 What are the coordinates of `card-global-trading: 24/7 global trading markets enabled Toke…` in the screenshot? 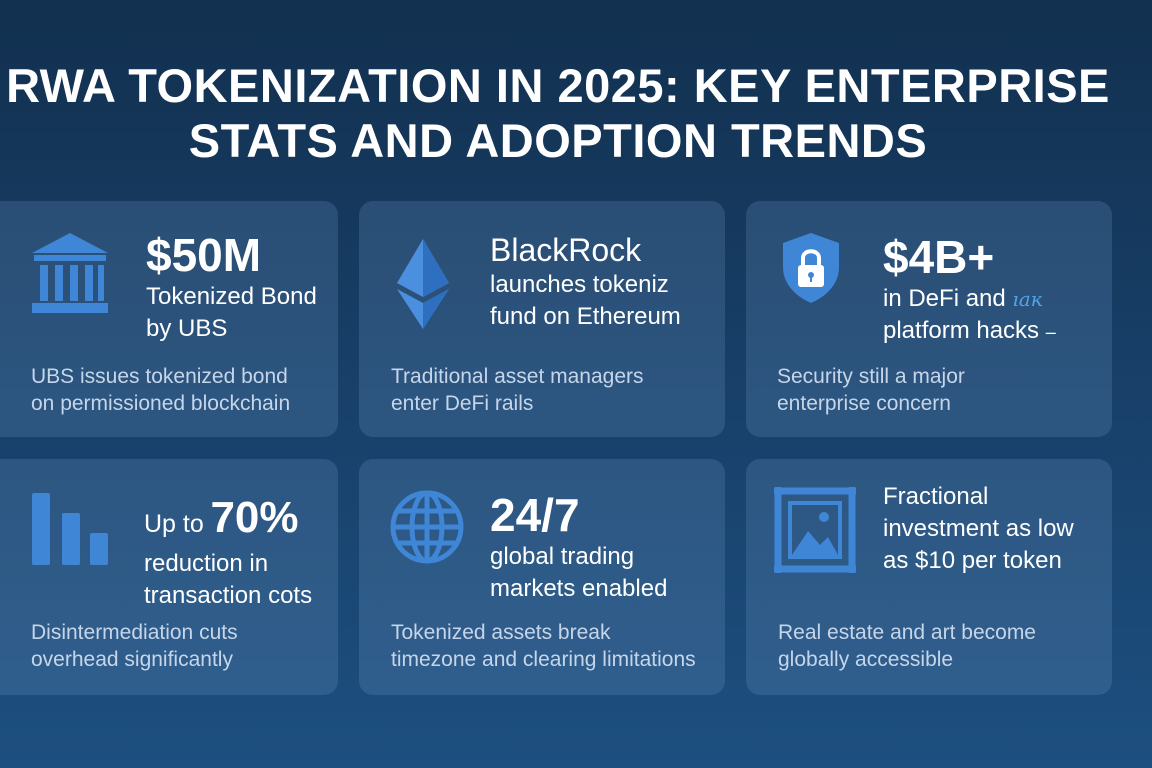 It's located at (542, 577).